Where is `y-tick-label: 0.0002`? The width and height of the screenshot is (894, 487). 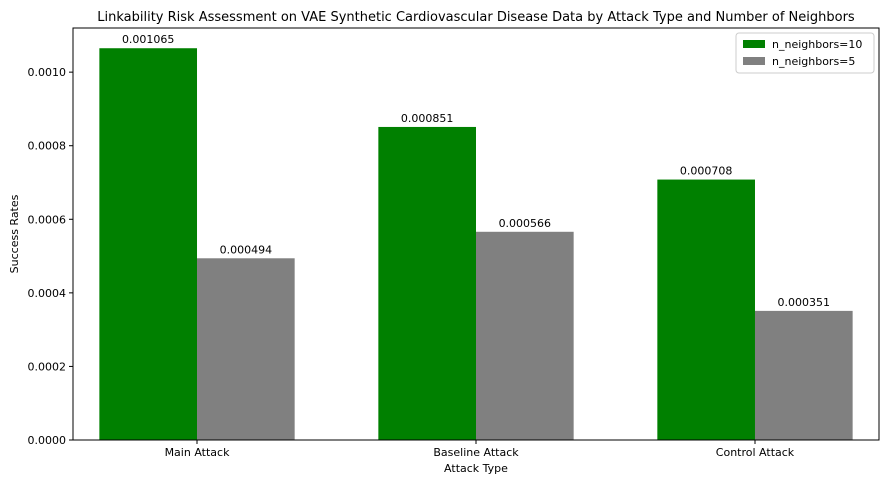
y-tick-label: 0.0002 is located at coordinates (47, 366).